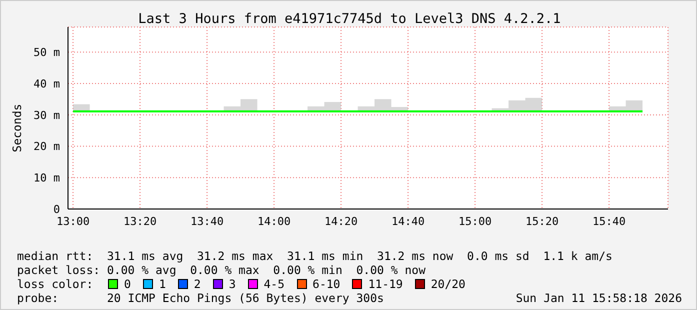  Describe the element at coordinates (408, 221) in the screenshot. I see `x-tick-label: 14:40` at that location.